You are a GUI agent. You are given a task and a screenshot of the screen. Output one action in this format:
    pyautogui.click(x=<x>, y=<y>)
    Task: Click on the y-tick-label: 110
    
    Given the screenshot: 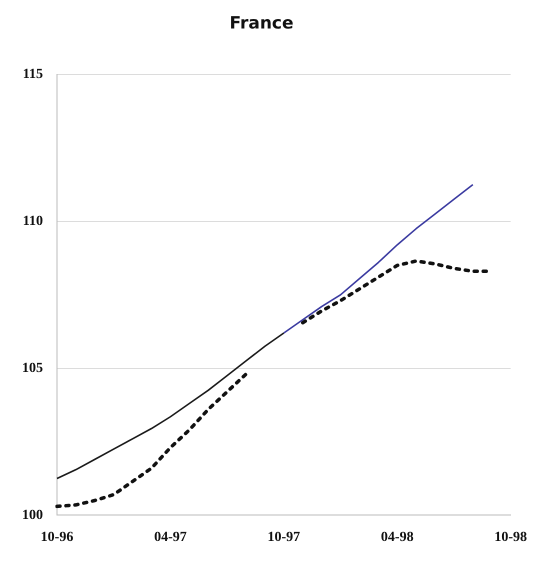 What is the action you would take?
    pyautogui.click(x=32, y=221)
    